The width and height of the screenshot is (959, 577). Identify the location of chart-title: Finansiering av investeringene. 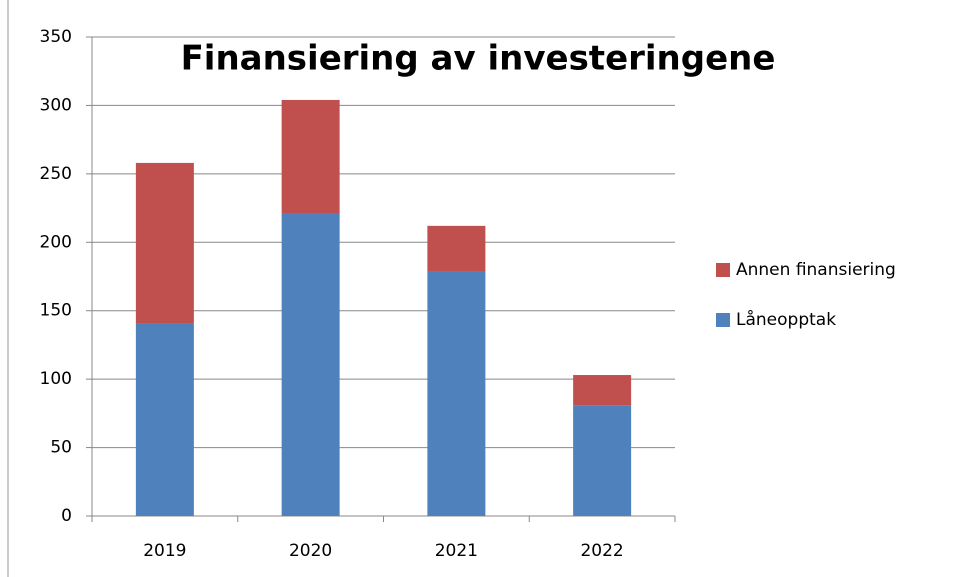
(478, 59).